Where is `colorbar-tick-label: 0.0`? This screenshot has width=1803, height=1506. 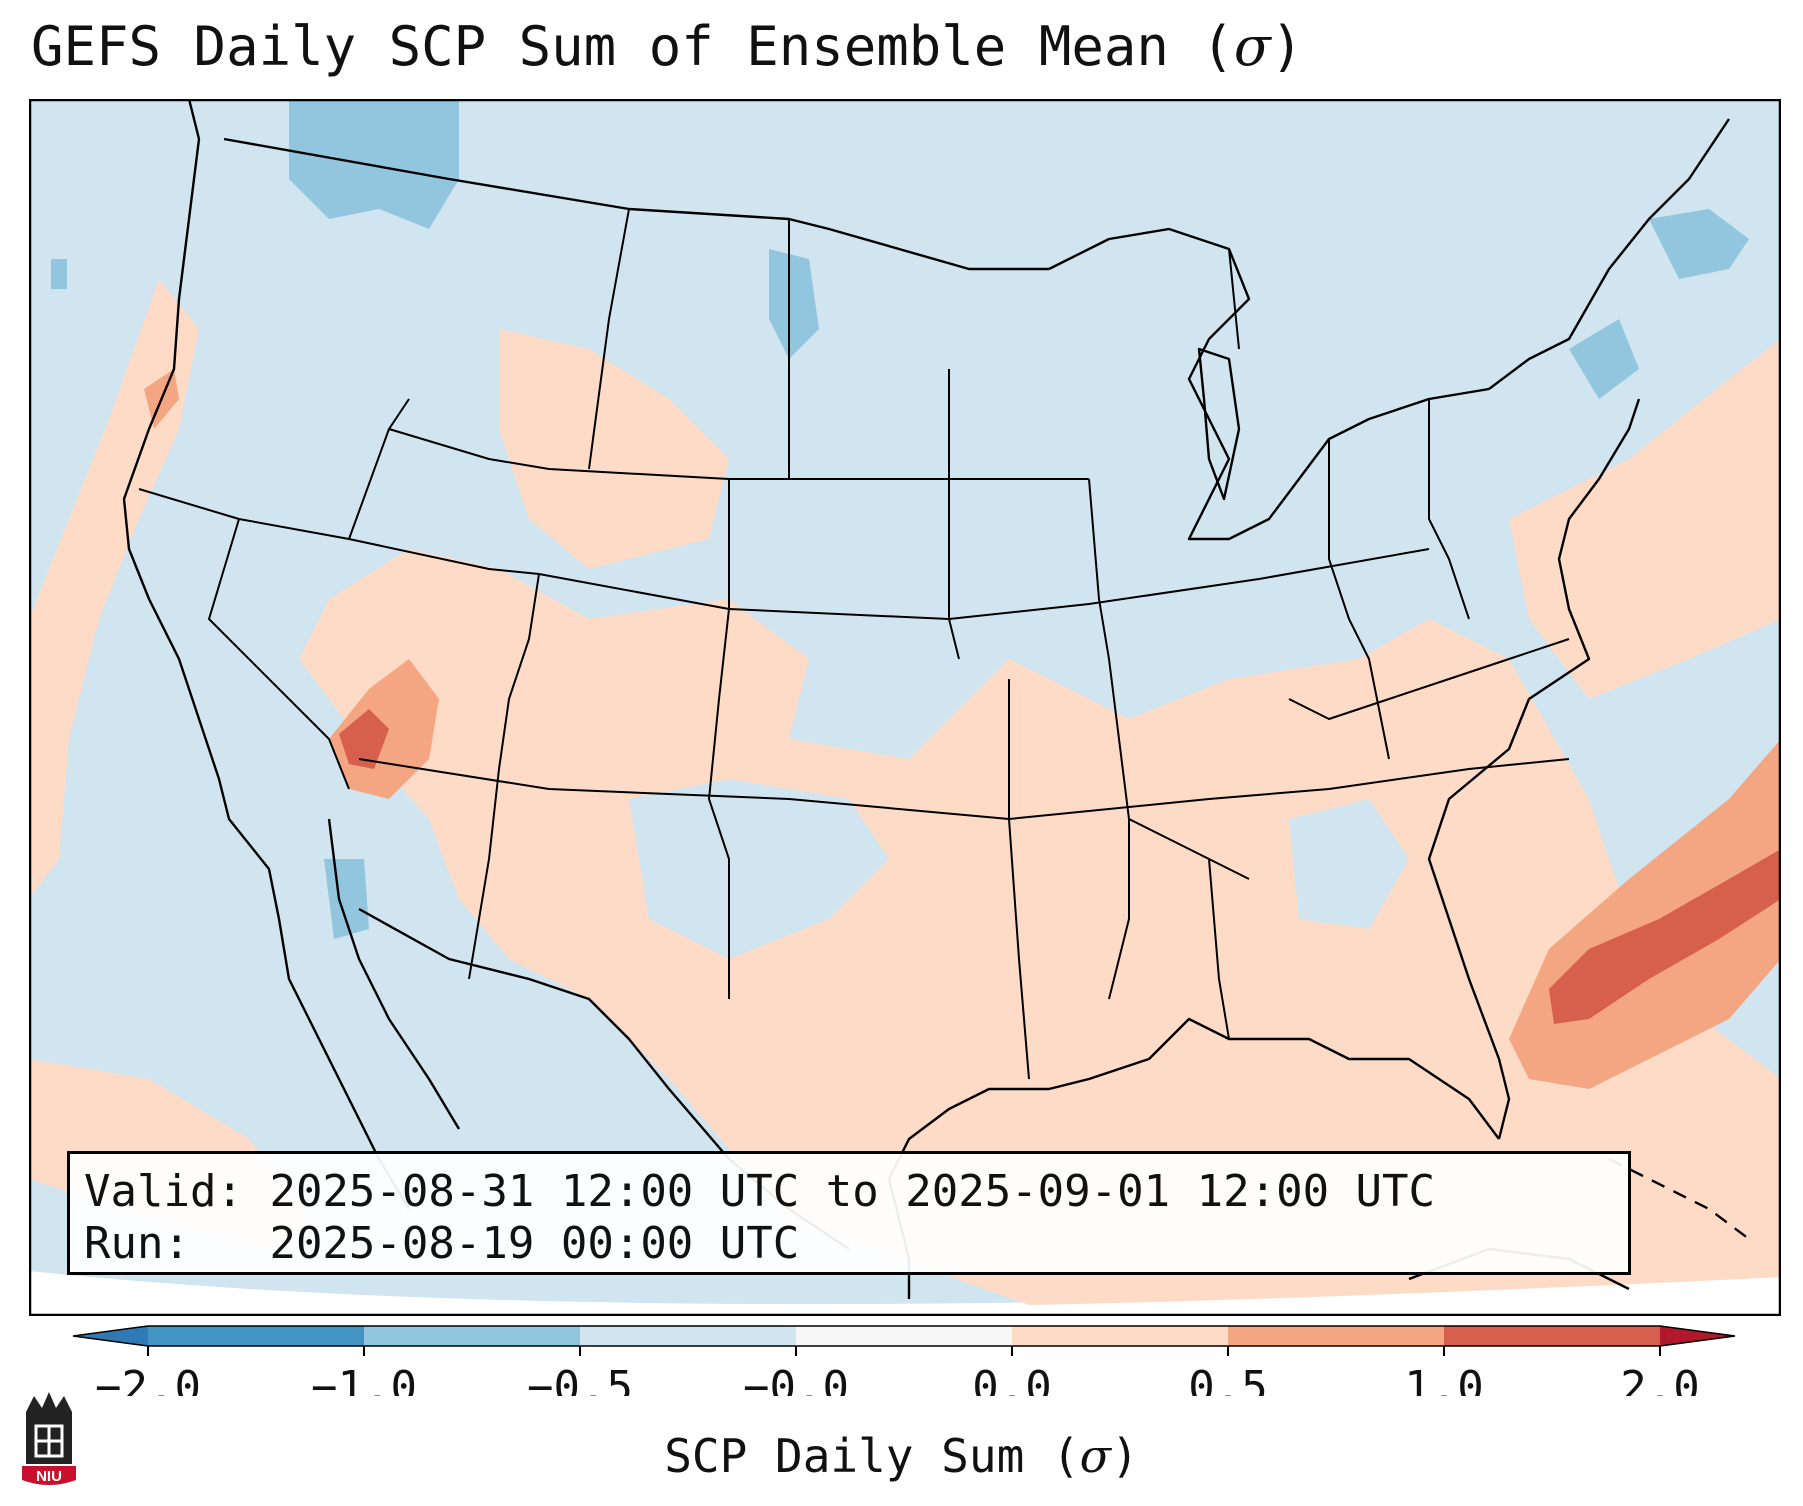 colorbar-tick-label: 0.0 is located at coordinates (1011, 1379).